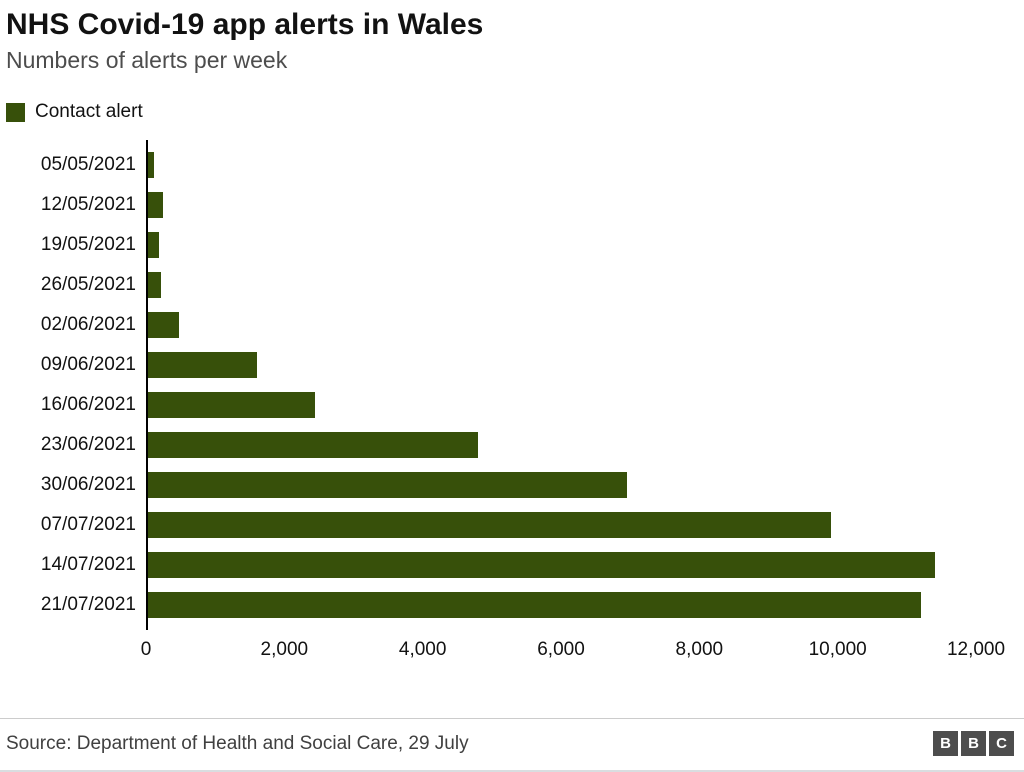 Image resolution: width=1024 pixels, height=772 pixels. What do you see at coordinates (88, 285) in the screenshot?
I see `y-axis-label: 26/05/2021` at bounding box center [88, 285].